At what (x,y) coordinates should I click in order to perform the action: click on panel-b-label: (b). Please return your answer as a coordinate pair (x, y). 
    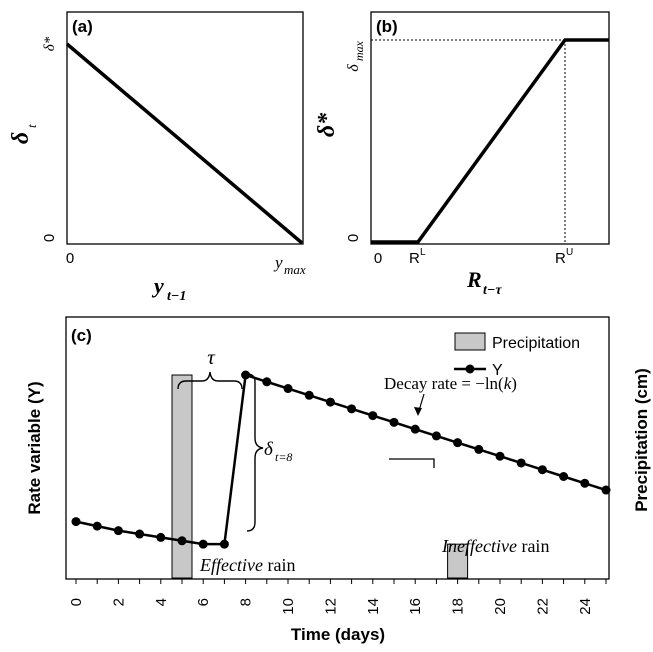
    Looking at the image, I should click on (387, 26).